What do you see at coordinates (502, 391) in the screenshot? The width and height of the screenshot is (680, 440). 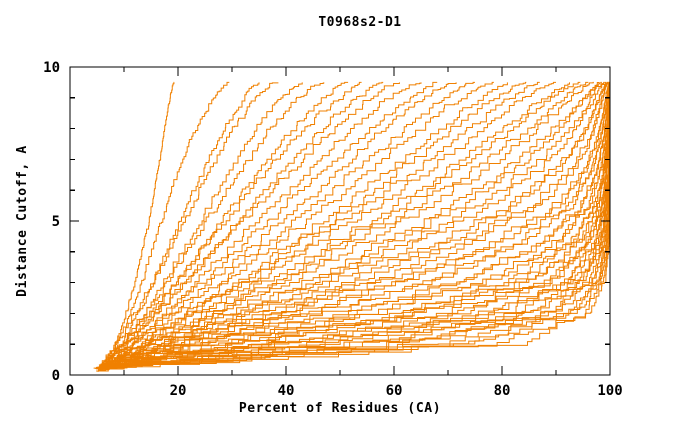 I see `x-tick-label: 80` at bounding box center [502, 391].